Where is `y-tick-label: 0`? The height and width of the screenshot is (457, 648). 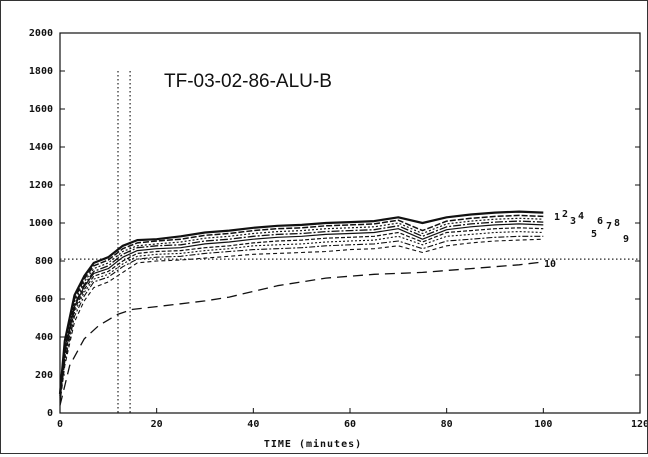 y-tick-label: 0 is located at coordinates (50, 413).